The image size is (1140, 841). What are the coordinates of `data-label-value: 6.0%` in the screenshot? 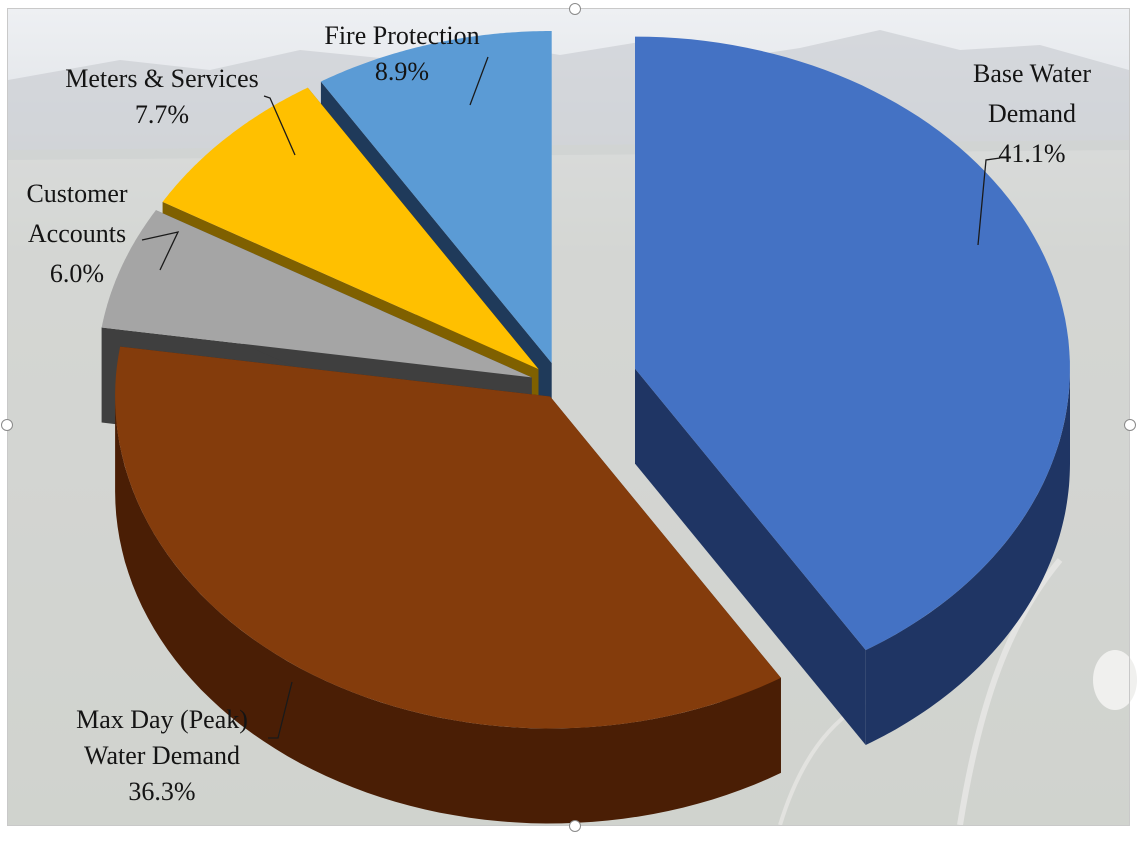 It's located at (77, 273).